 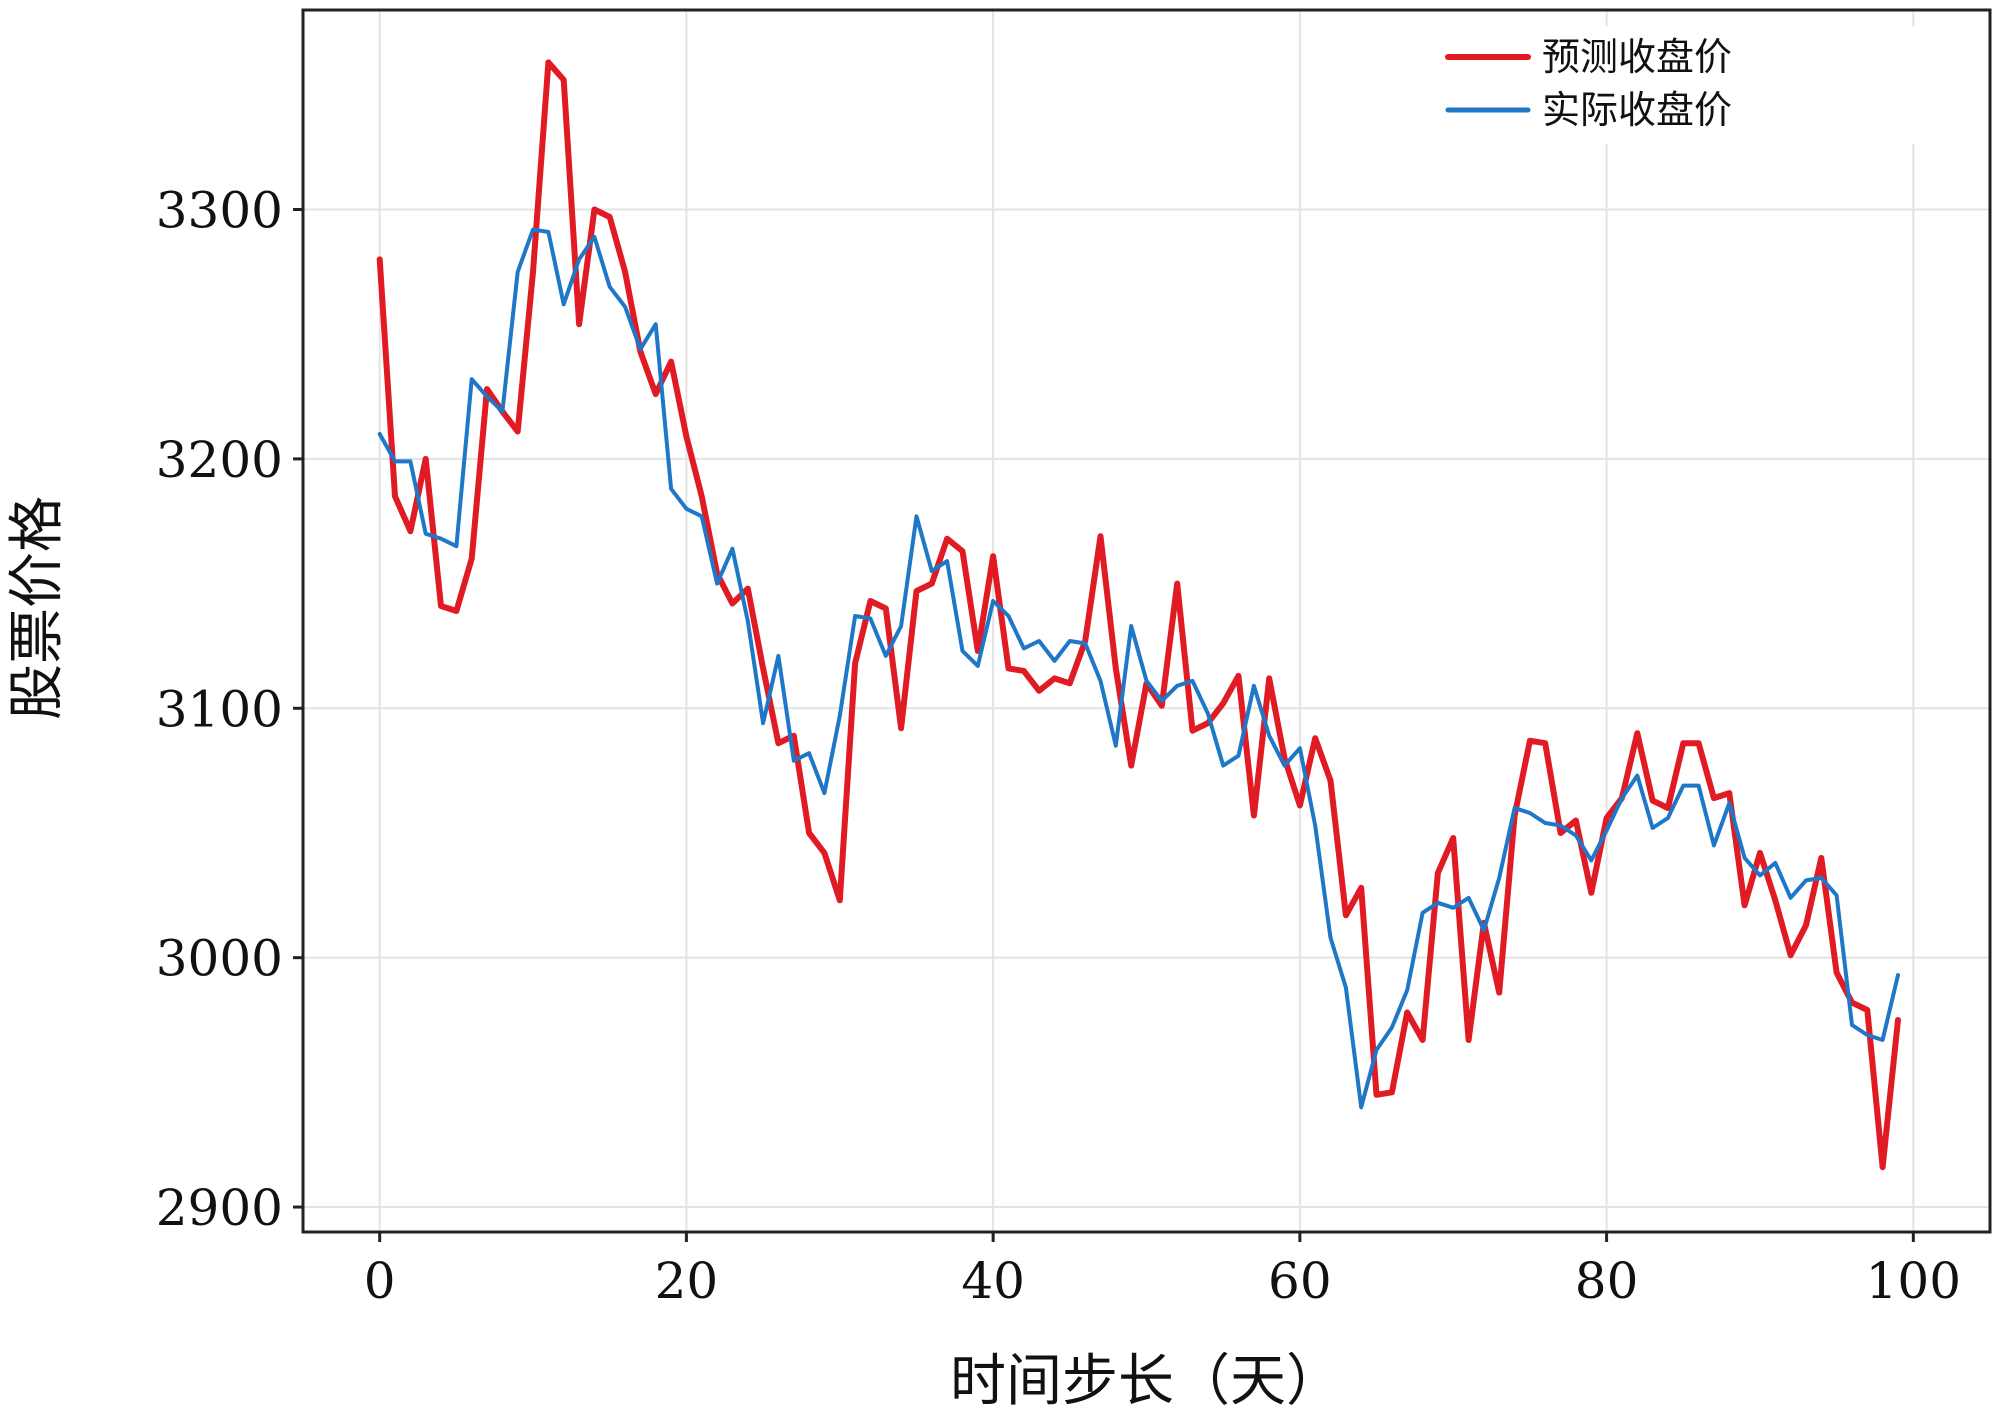 What do you see at coordinates (219, 709) in the screenshot?
I see `y-tick-label: 3100` at bounding box center [219, 709].